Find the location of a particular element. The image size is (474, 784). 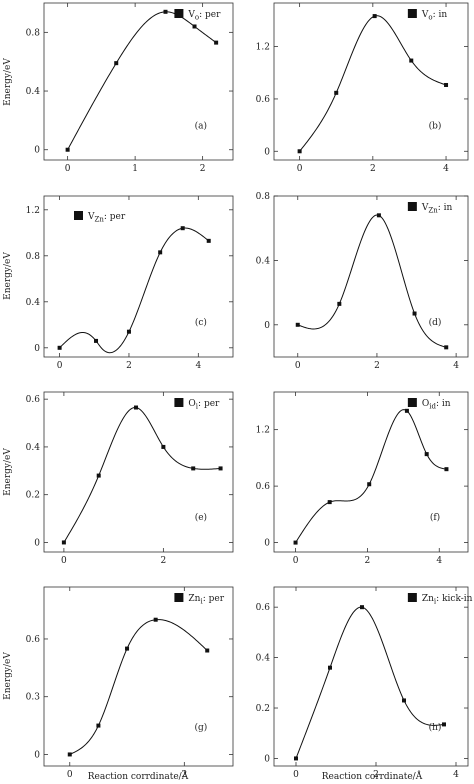

panel-label: (e) is located at coordinates (201, 517).